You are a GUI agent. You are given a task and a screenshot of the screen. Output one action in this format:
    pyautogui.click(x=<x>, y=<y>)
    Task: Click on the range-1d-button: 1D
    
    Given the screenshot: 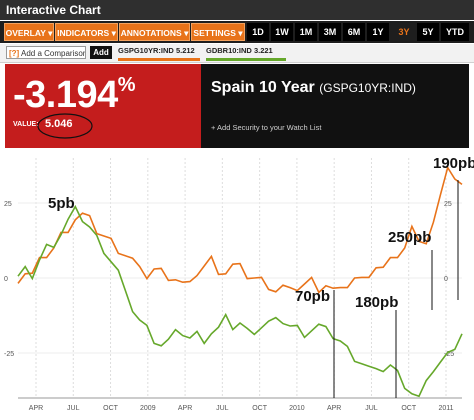 What is the action you would take?
    pyautogui.click(x=258, y=32)
    